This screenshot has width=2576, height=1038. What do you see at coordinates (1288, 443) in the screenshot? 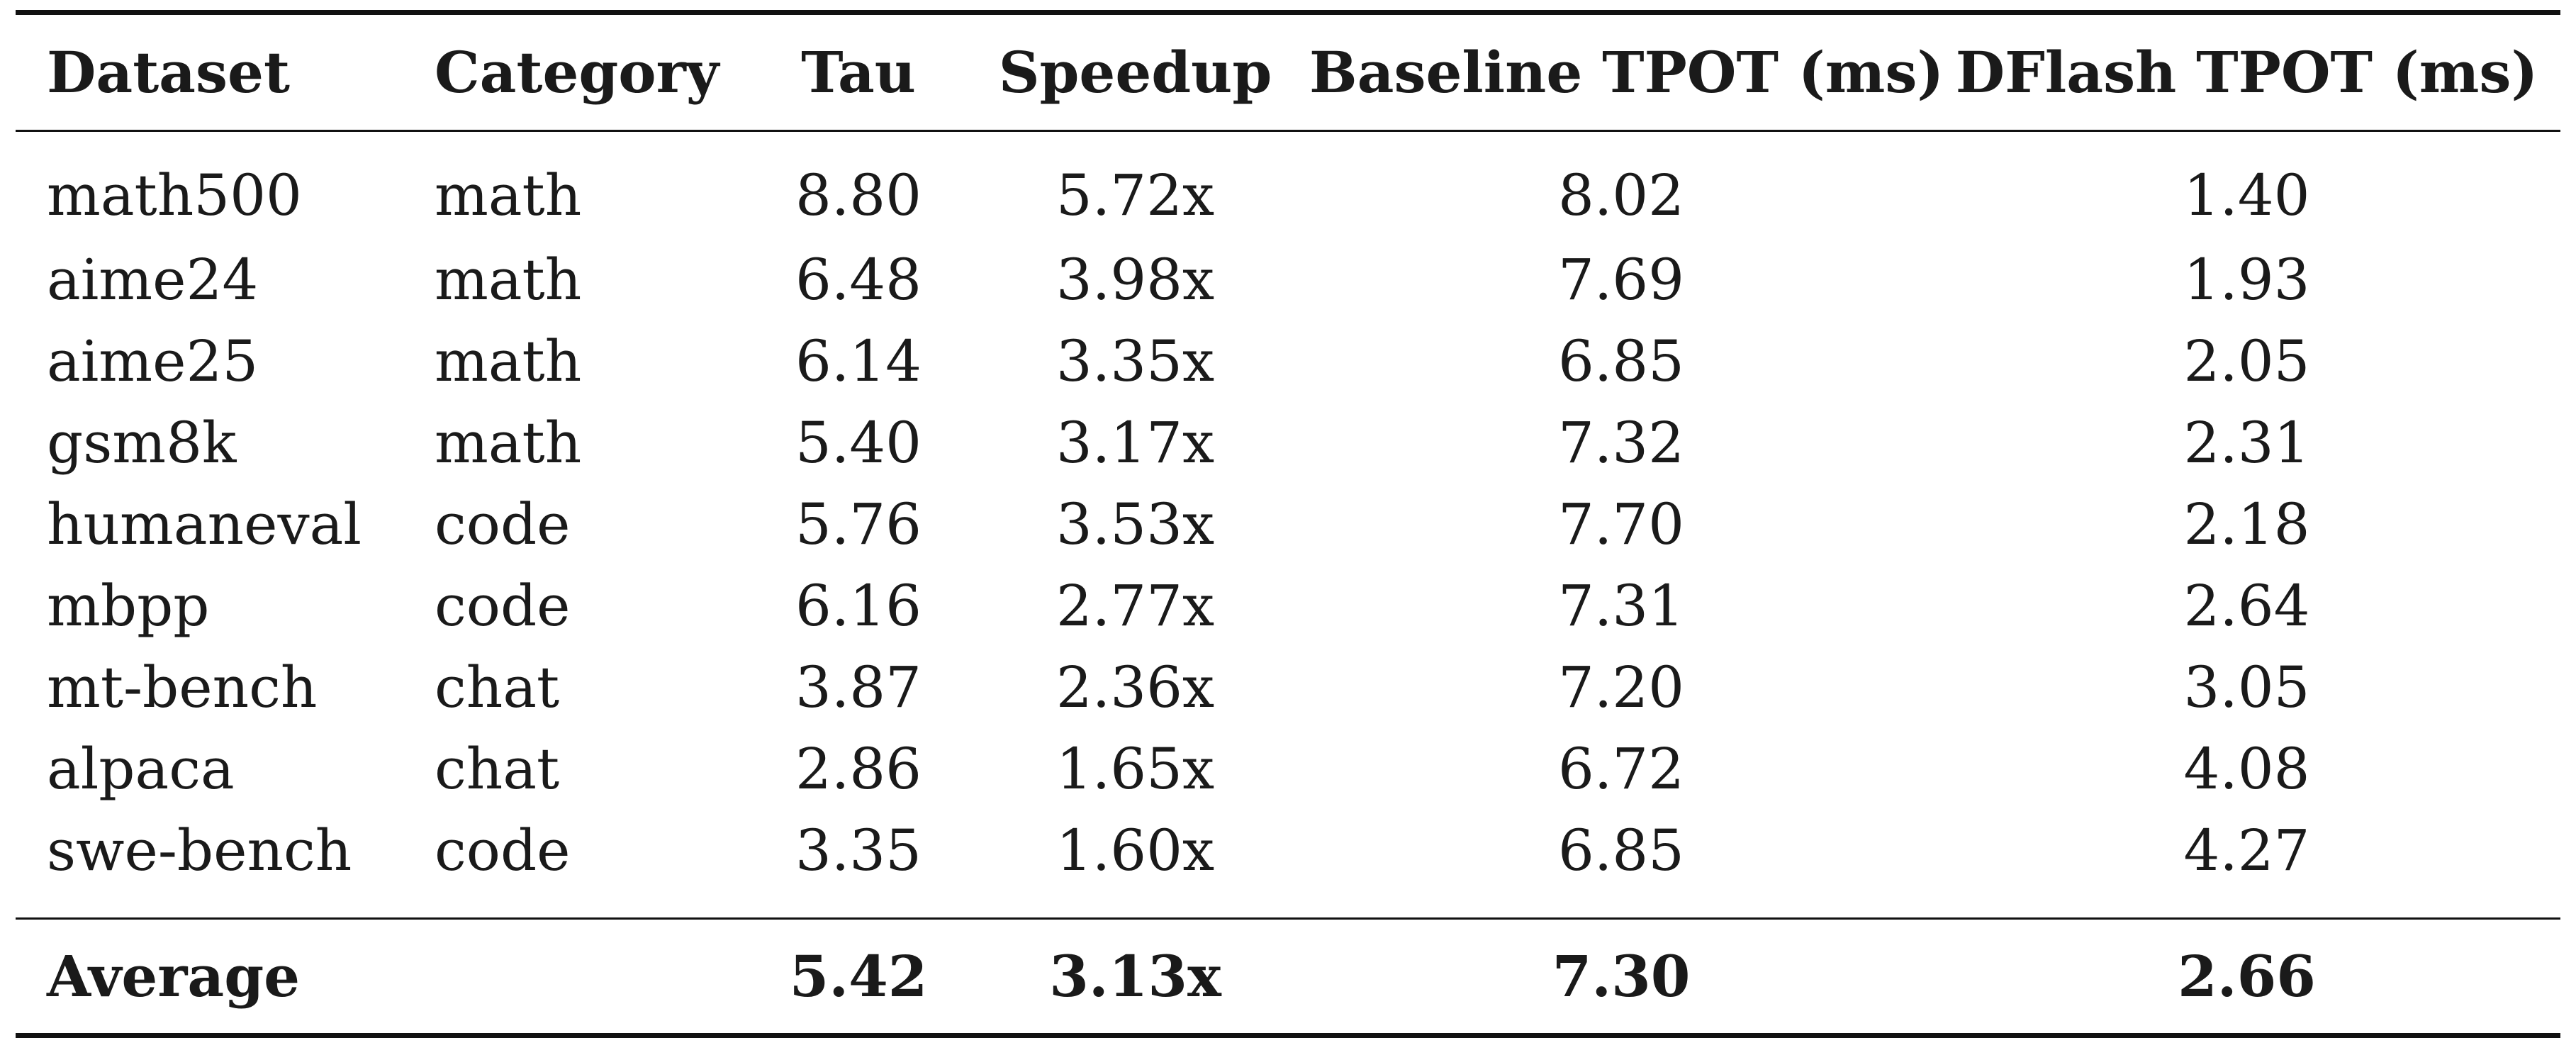
I see `table-row: gsm8k math 5.40 3.17x 7.32 2.31` at bounding box center [1288, 443].